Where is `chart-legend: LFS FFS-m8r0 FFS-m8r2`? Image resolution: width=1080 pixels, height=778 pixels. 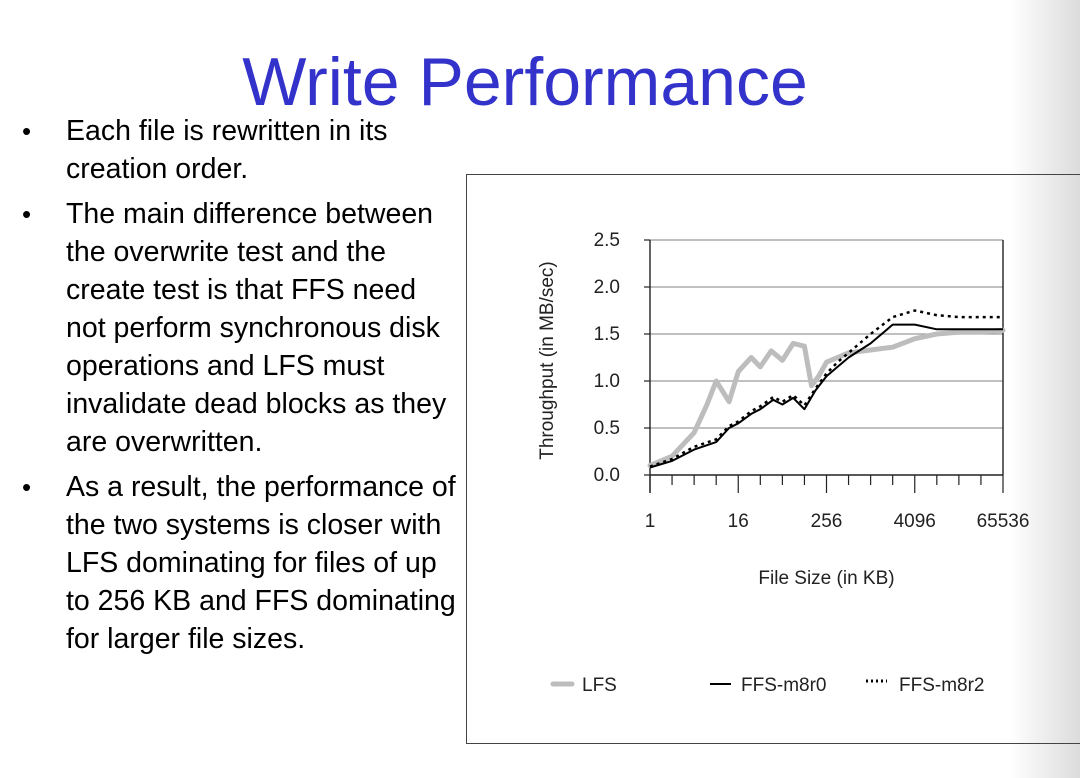 chart-legend: LFS FFS-m8r0 FFS-m8r2 is located at coordinates (767, 685).